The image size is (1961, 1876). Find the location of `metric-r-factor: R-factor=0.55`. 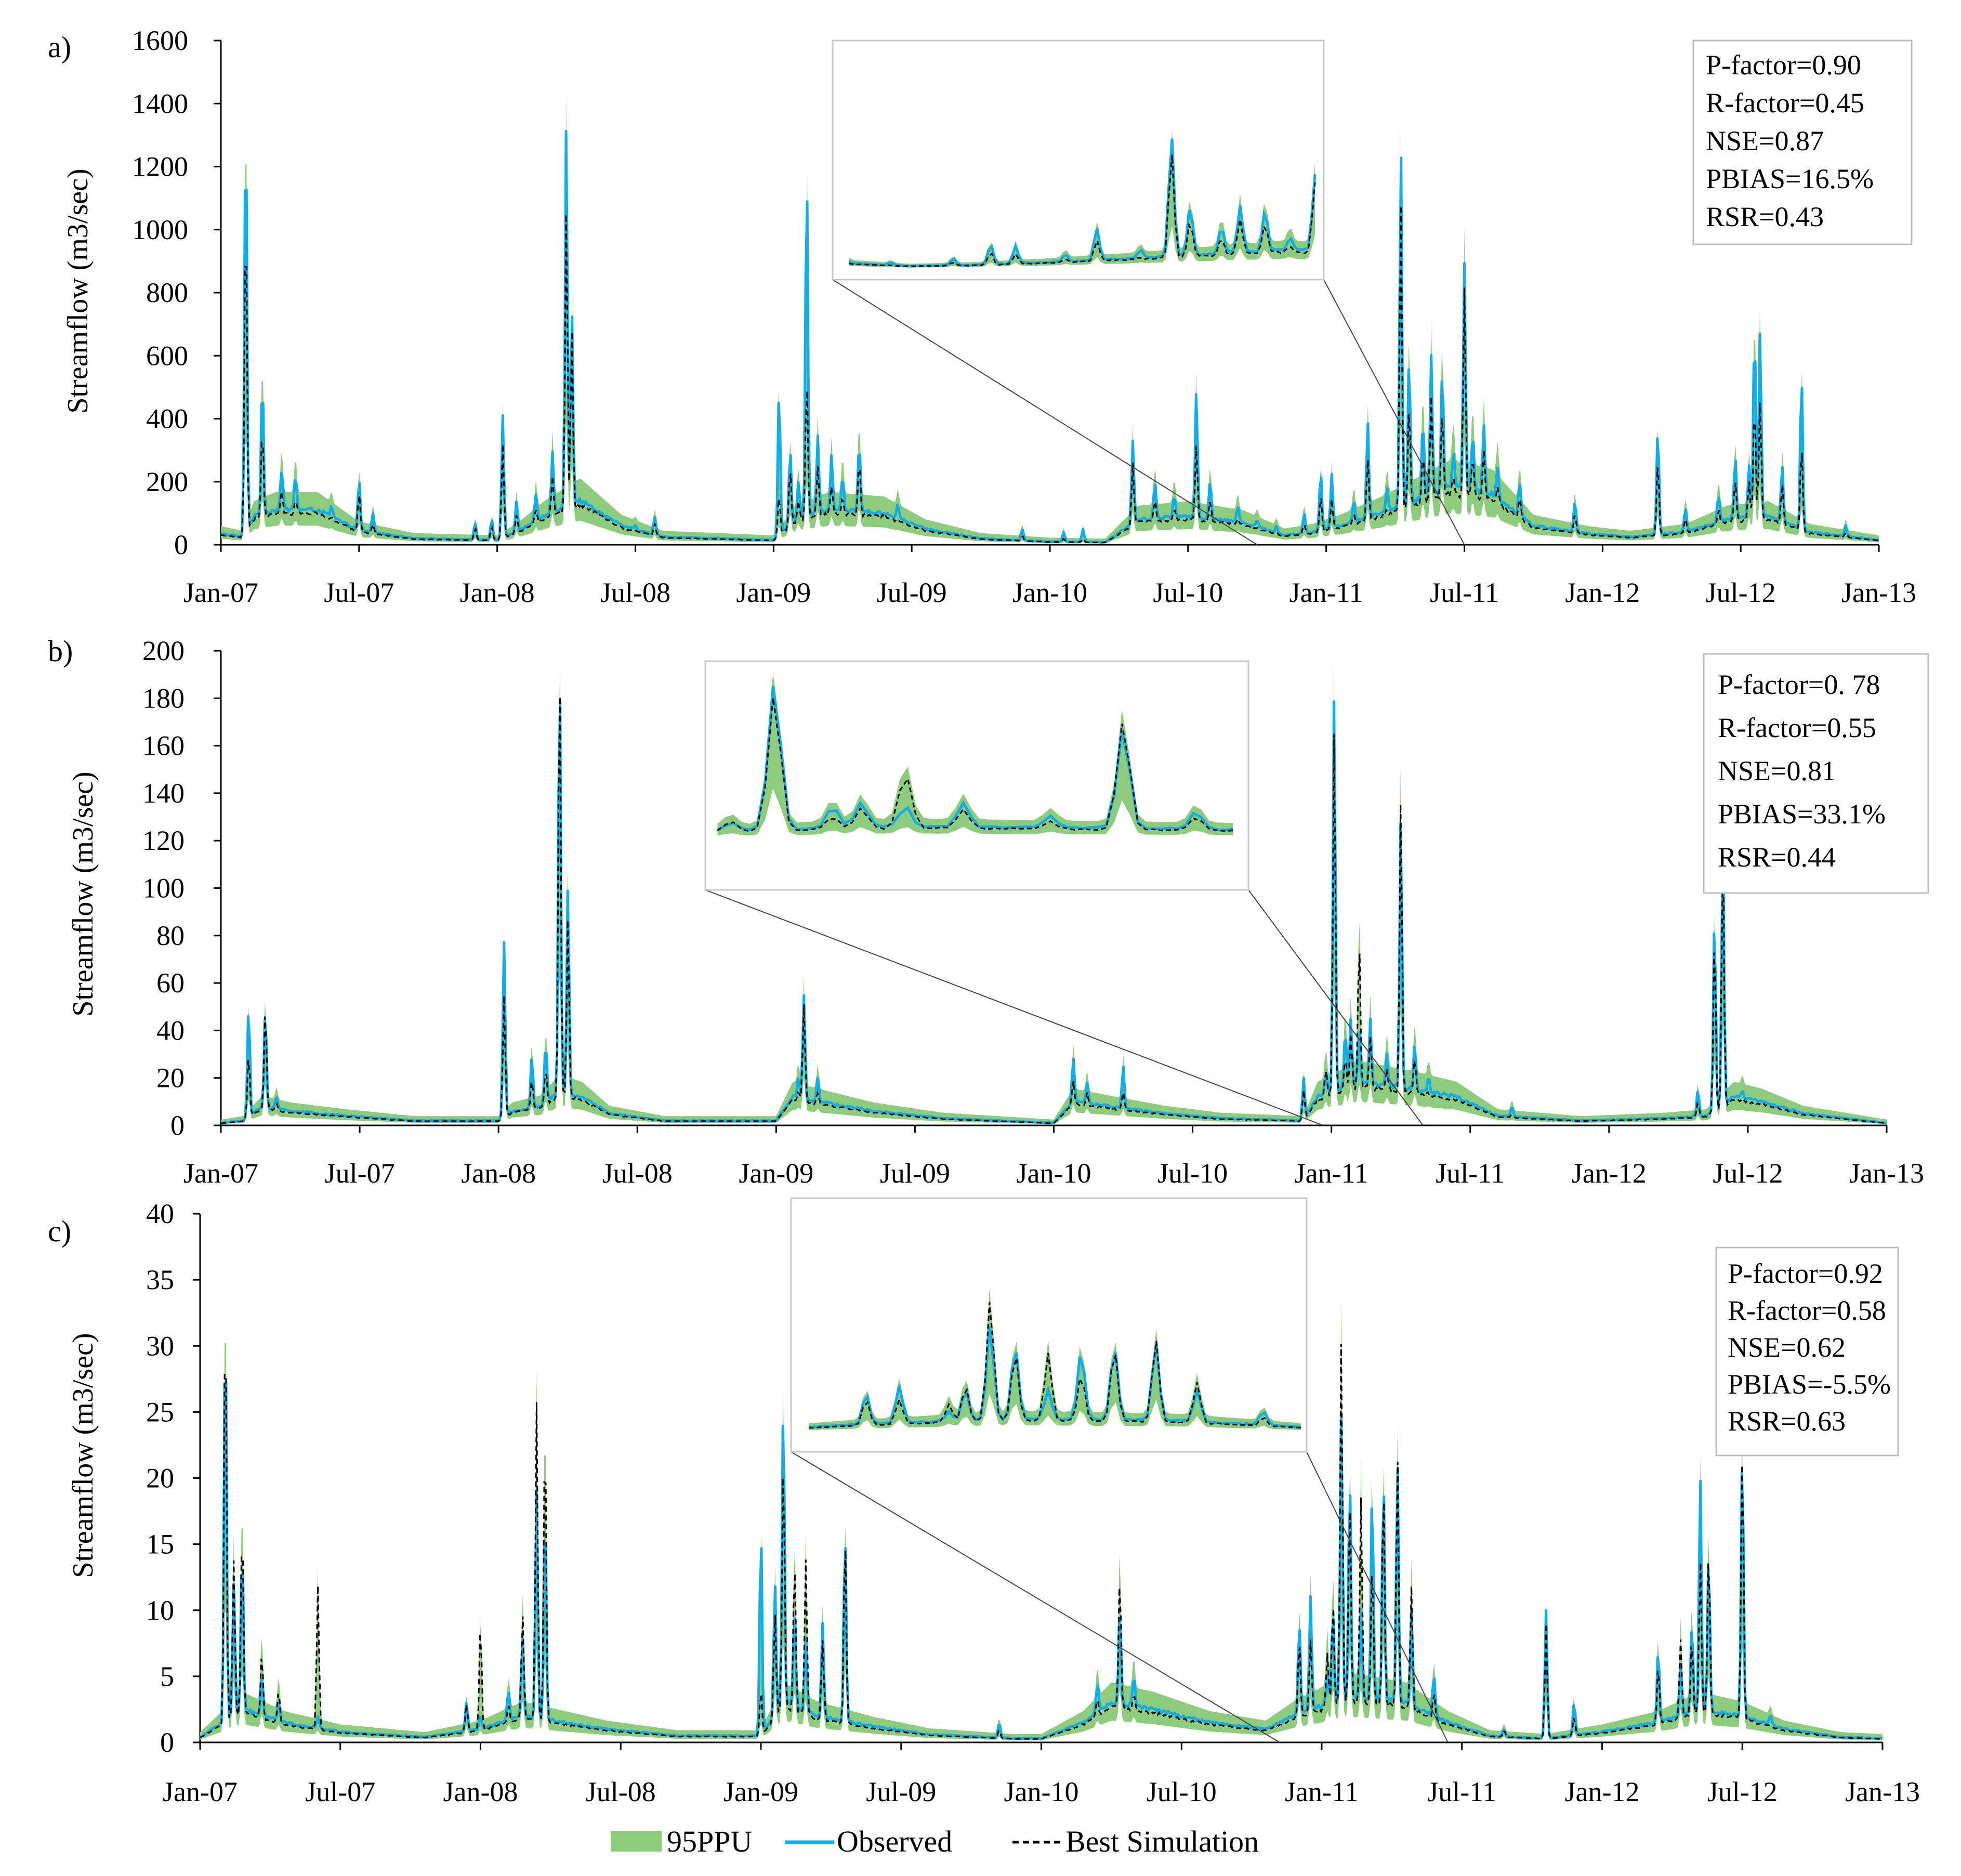

metric-r-factor: R-factor=0.55 is located at coordinates (1797, 727).